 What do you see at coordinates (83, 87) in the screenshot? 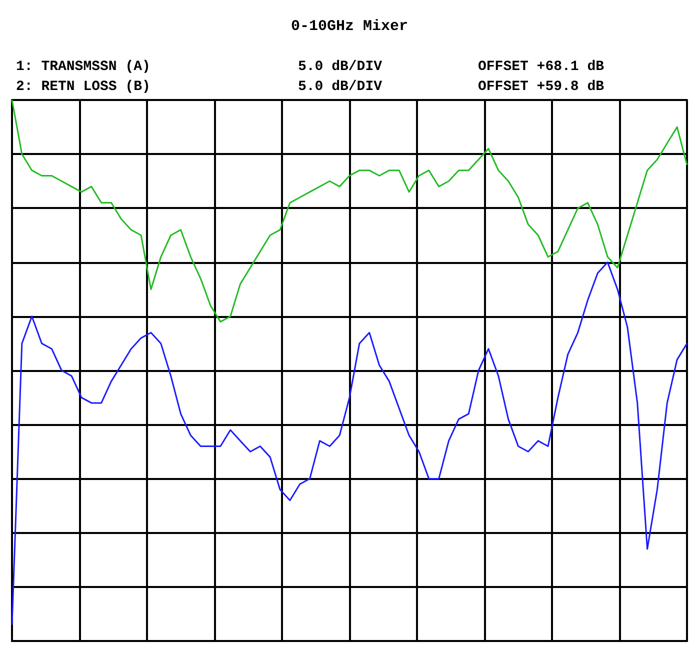
I see `text: 2: RETN LOSS (B)` at bounding box center [83, 87].